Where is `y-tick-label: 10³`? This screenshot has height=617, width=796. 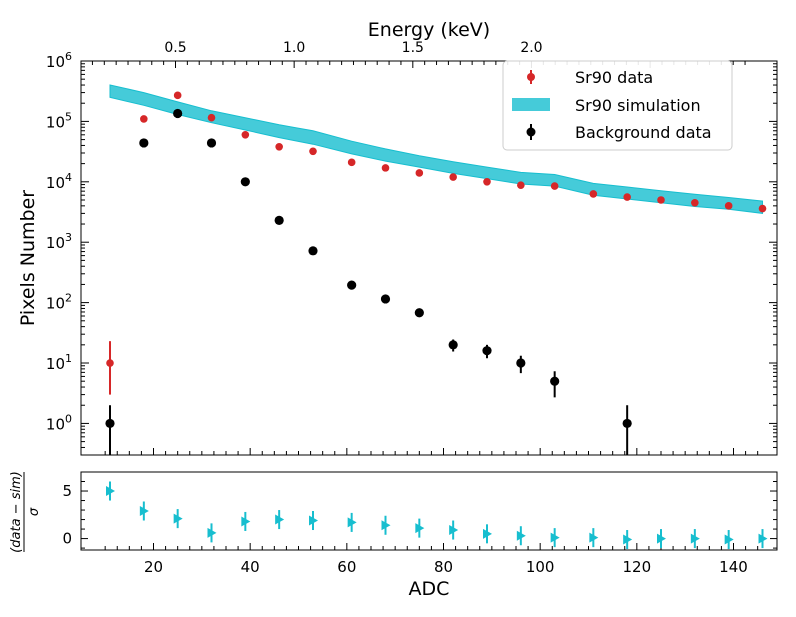 y-tick-label: 10³ is located at coordinates (59, 241).